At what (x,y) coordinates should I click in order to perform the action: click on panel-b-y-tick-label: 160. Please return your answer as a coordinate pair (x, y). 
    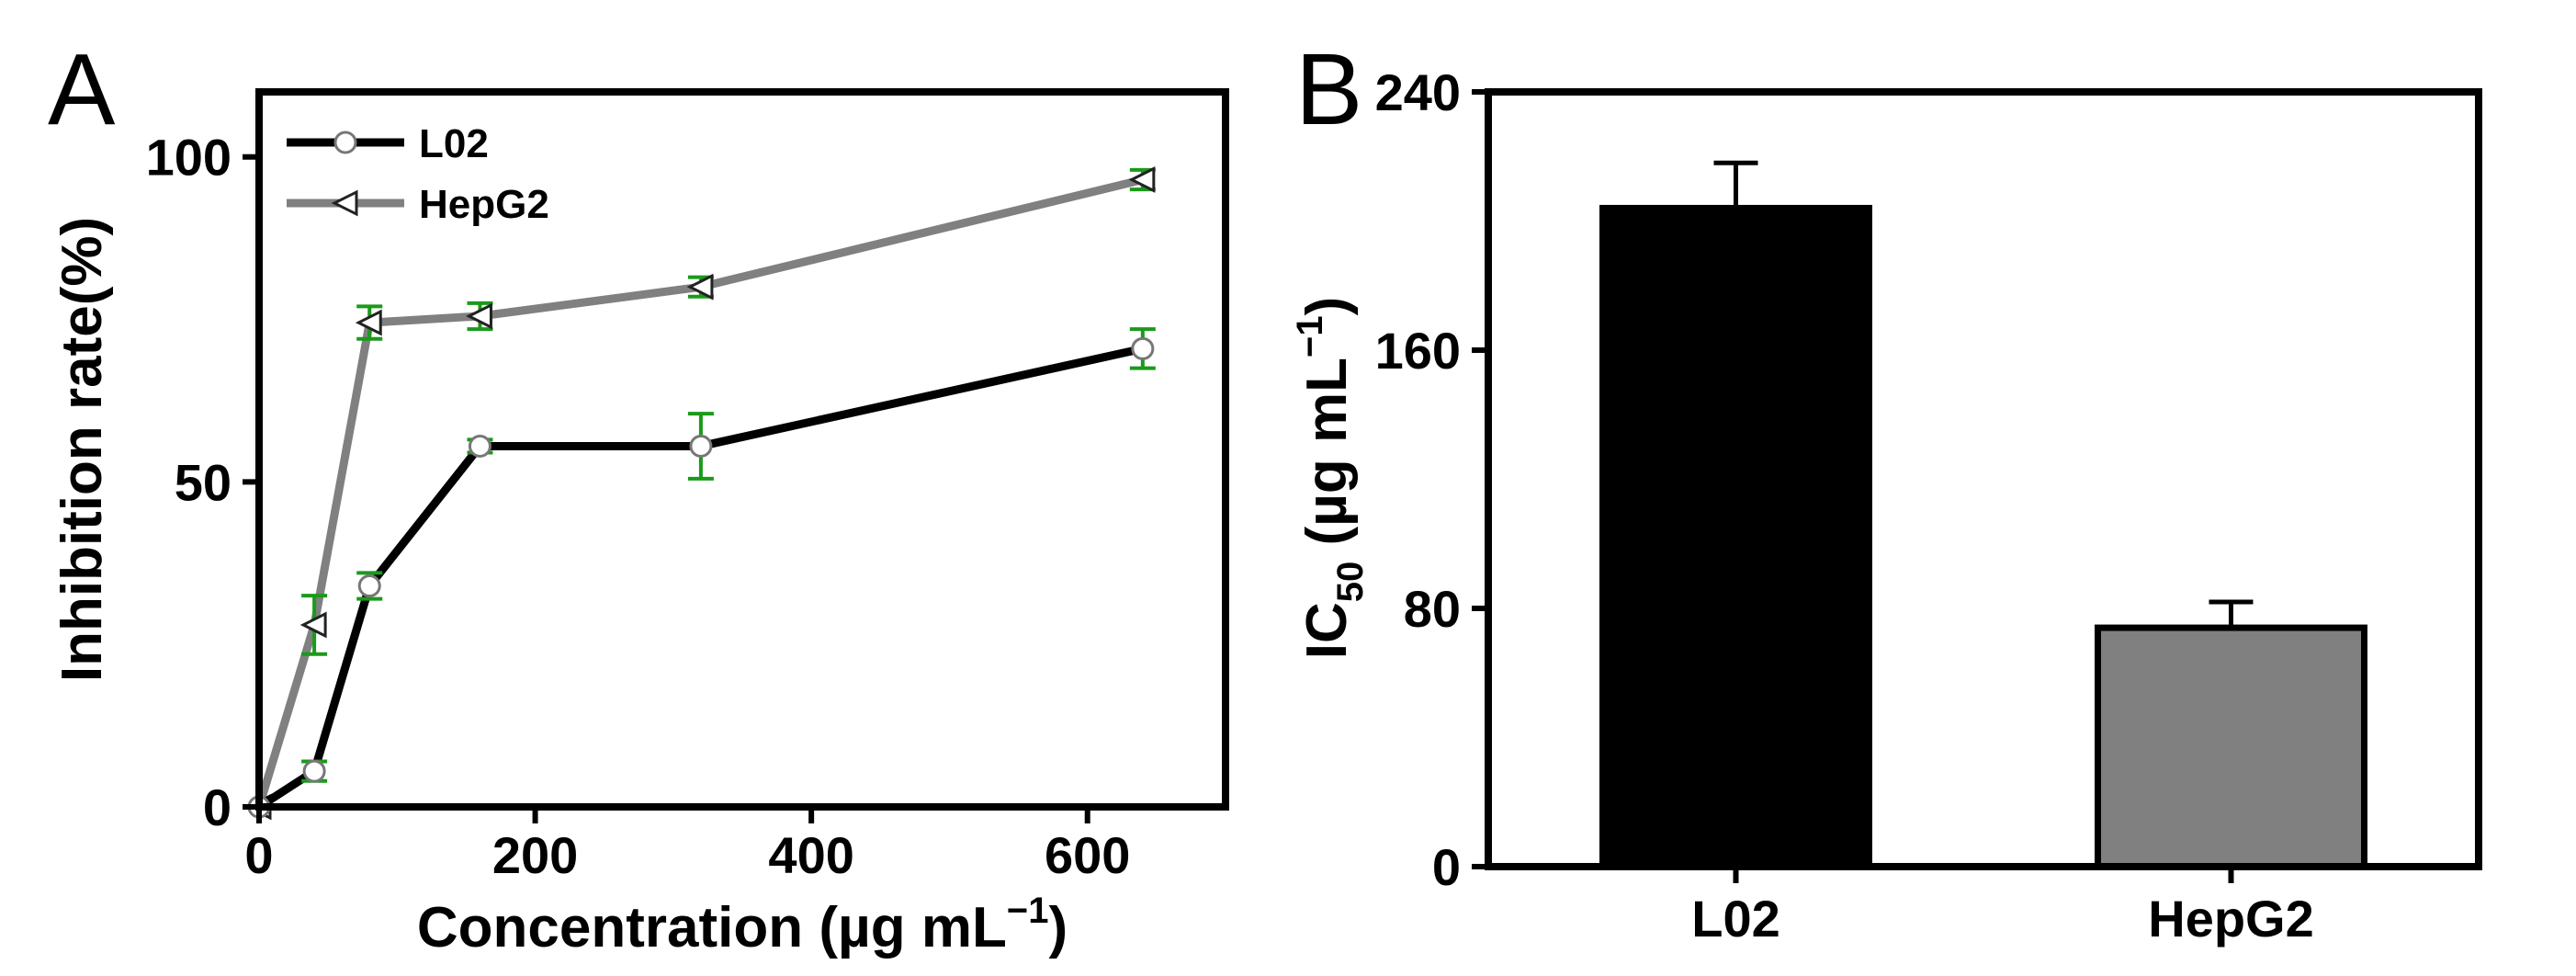
    Looking at the image, I should click on (1418, 351).